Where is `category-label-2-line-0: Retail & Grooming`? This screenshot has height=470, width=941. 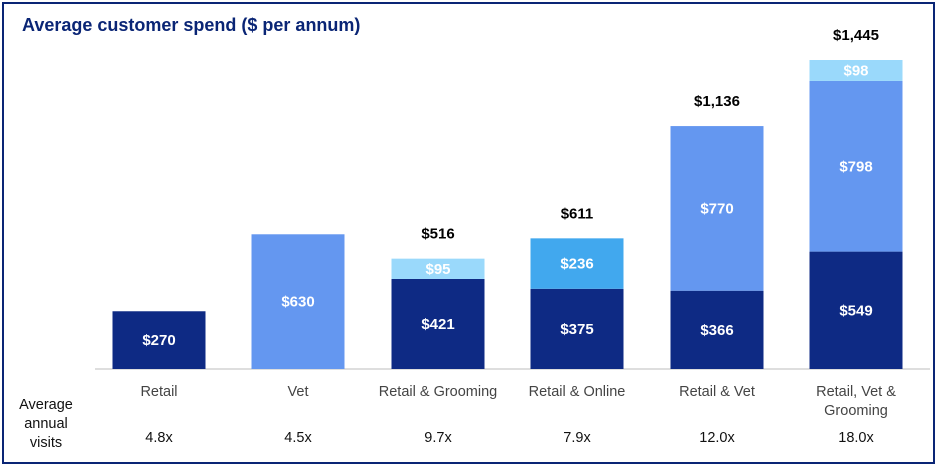
category-label-2-line-0: Retail & Grooming is located at coordinates (438, 392).